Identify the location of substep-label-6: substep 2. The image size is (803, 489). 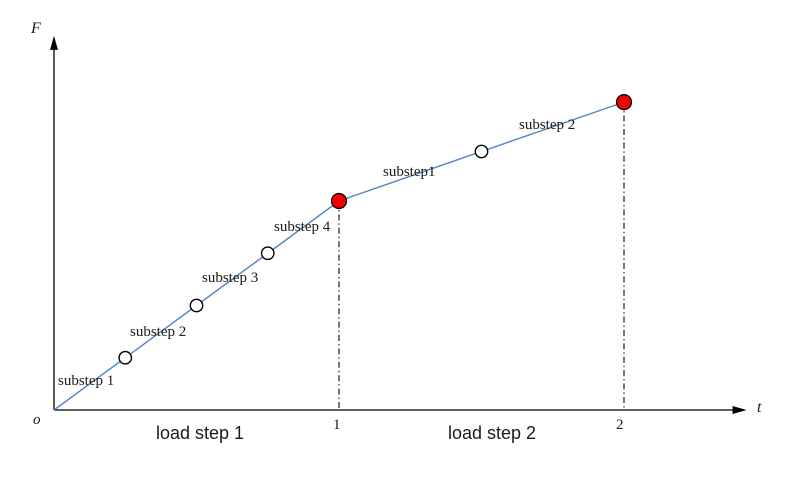
(547, 125).